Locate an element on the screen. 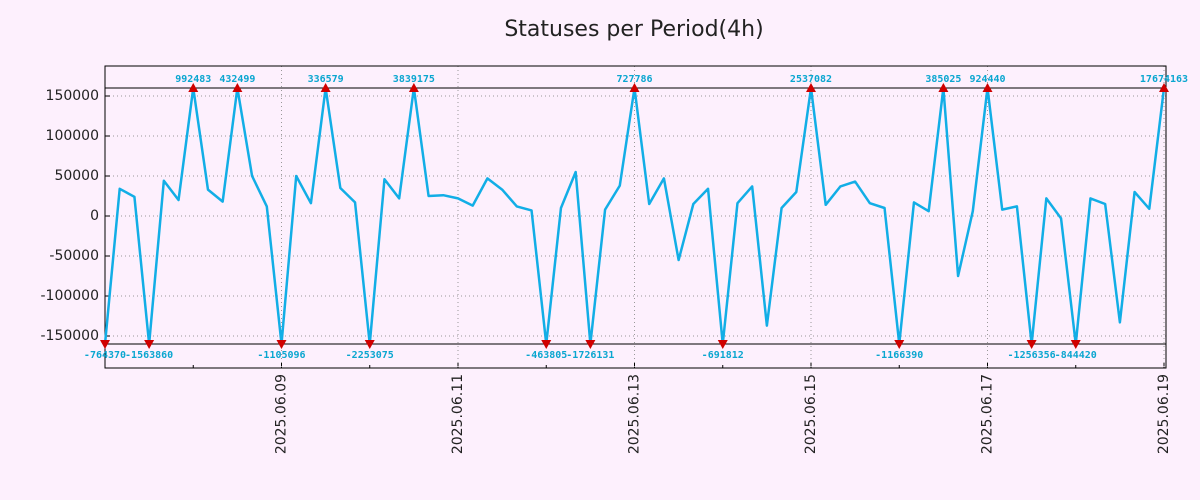 The height and width of the screenshot is (500, 1200). value-label: 727786 is located at coordinates (634, 79).